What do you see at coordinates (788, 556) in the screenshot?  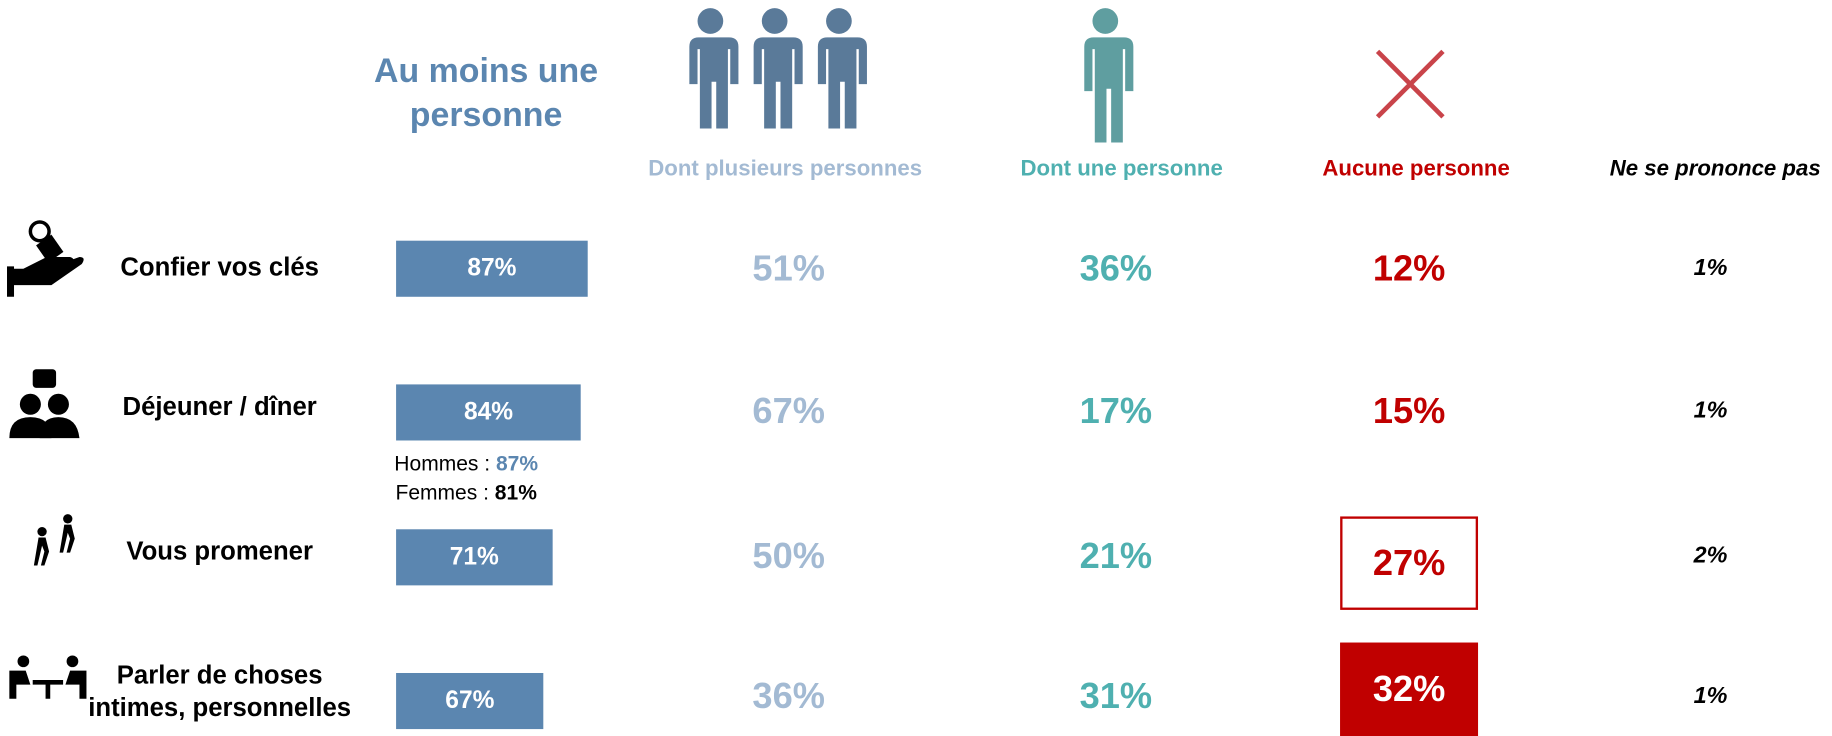 I see `value-label: 50%` at bounding box center [788, 556].